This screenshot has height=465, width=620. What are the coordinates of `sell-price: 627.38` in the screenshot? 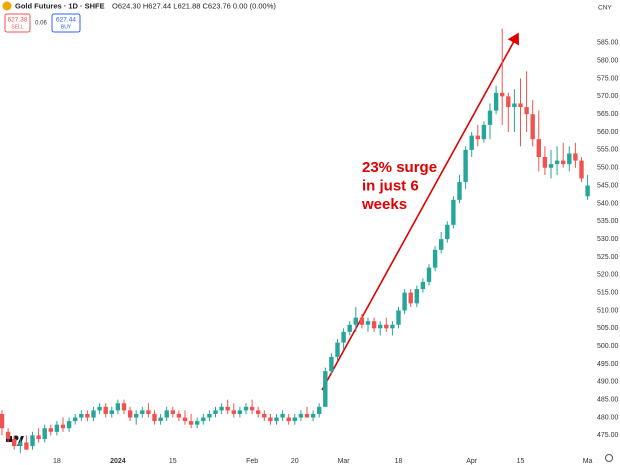 It's located at (18, 20).